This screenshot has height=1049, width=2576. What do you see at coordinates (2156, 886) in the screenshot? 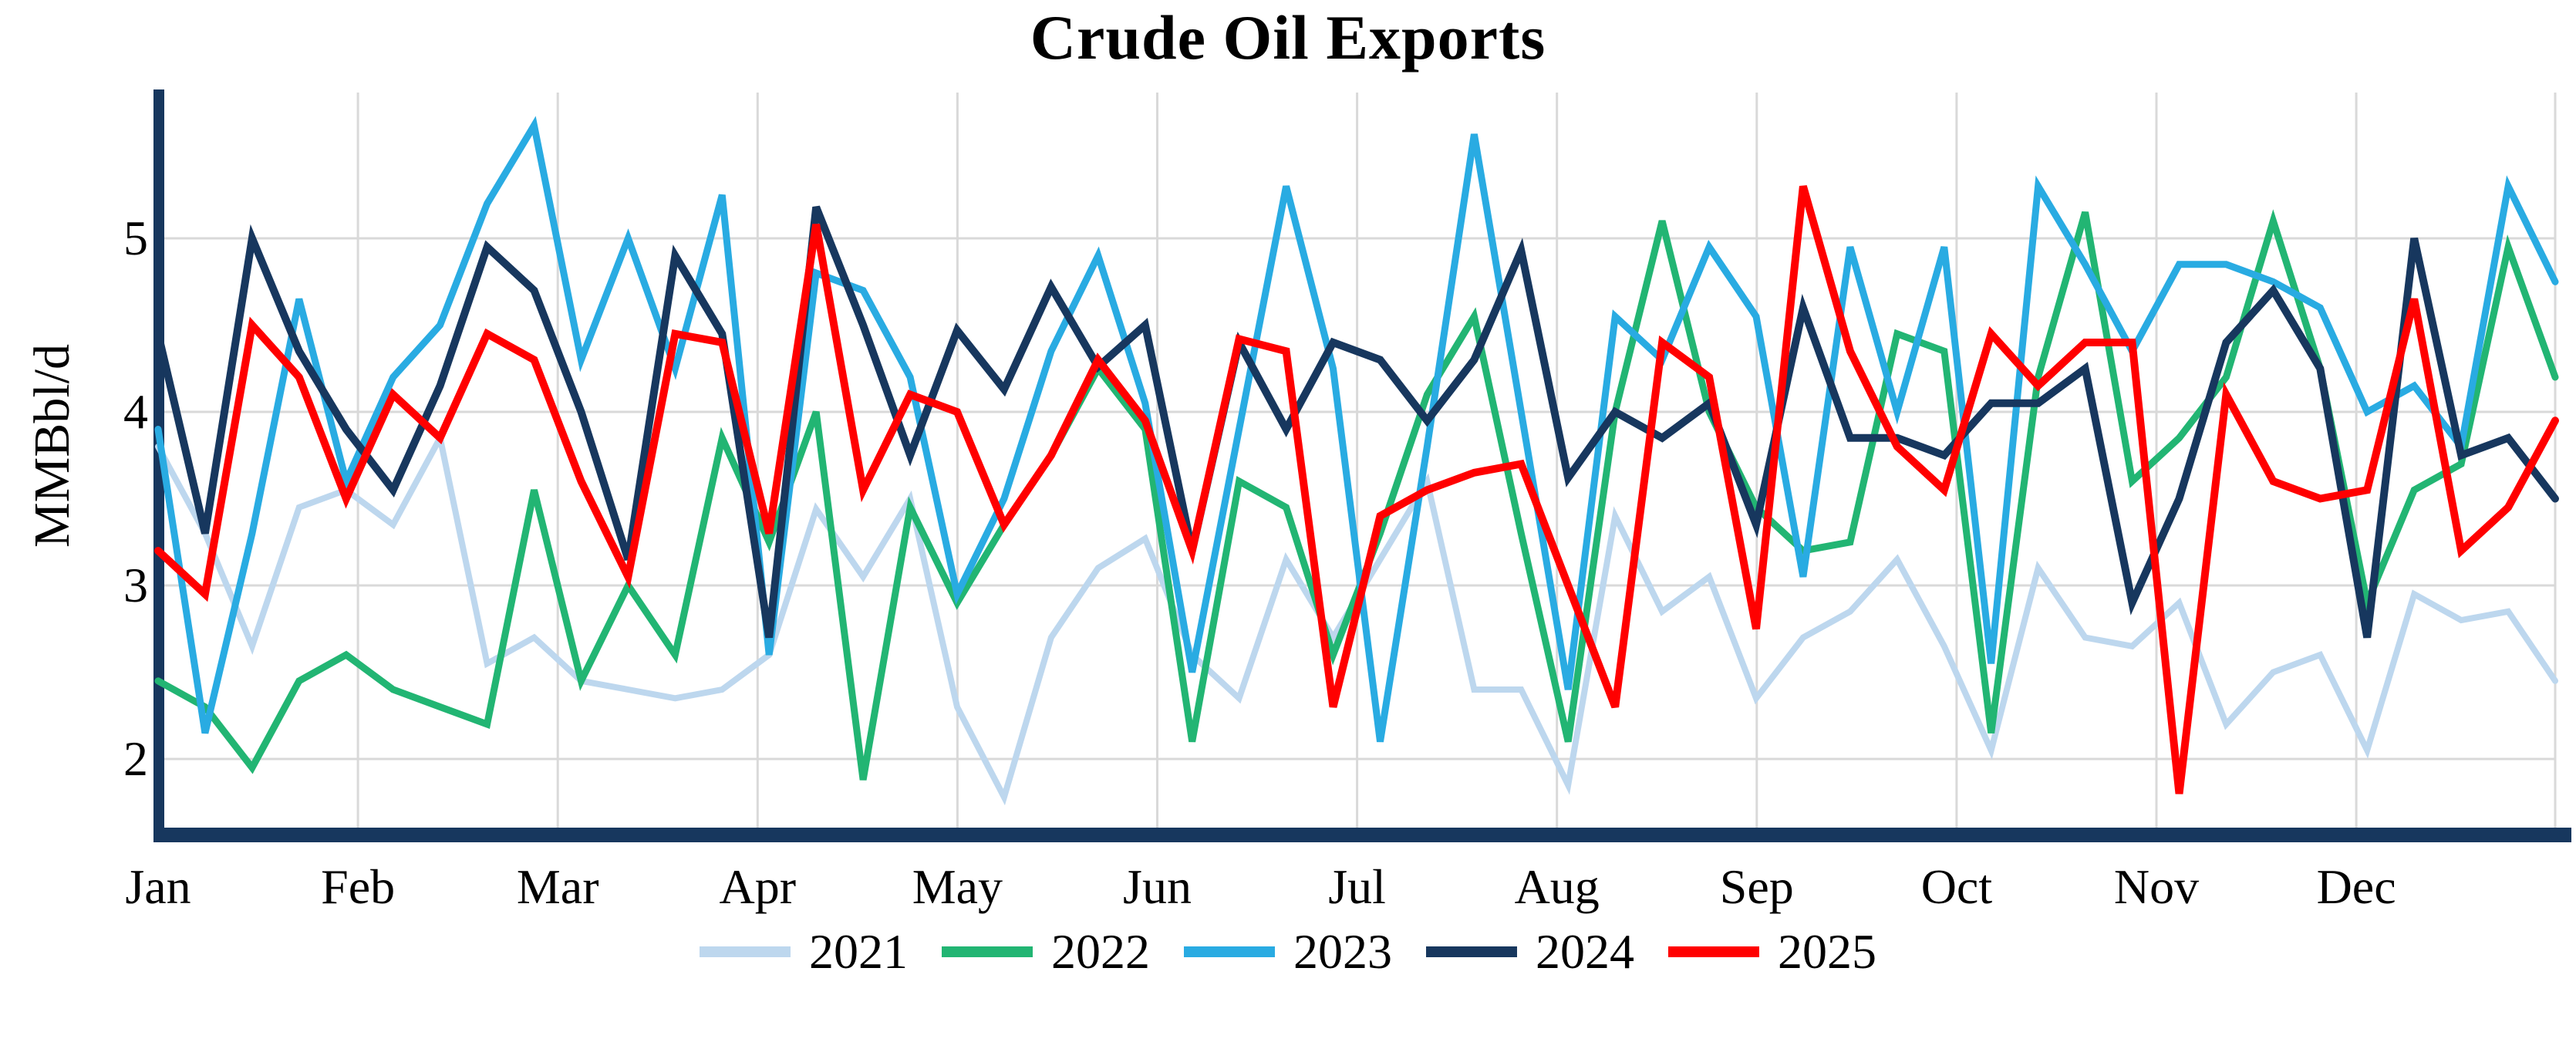
I see `x-tick-label-nov: Nov` at bounding box center [2156, 886].